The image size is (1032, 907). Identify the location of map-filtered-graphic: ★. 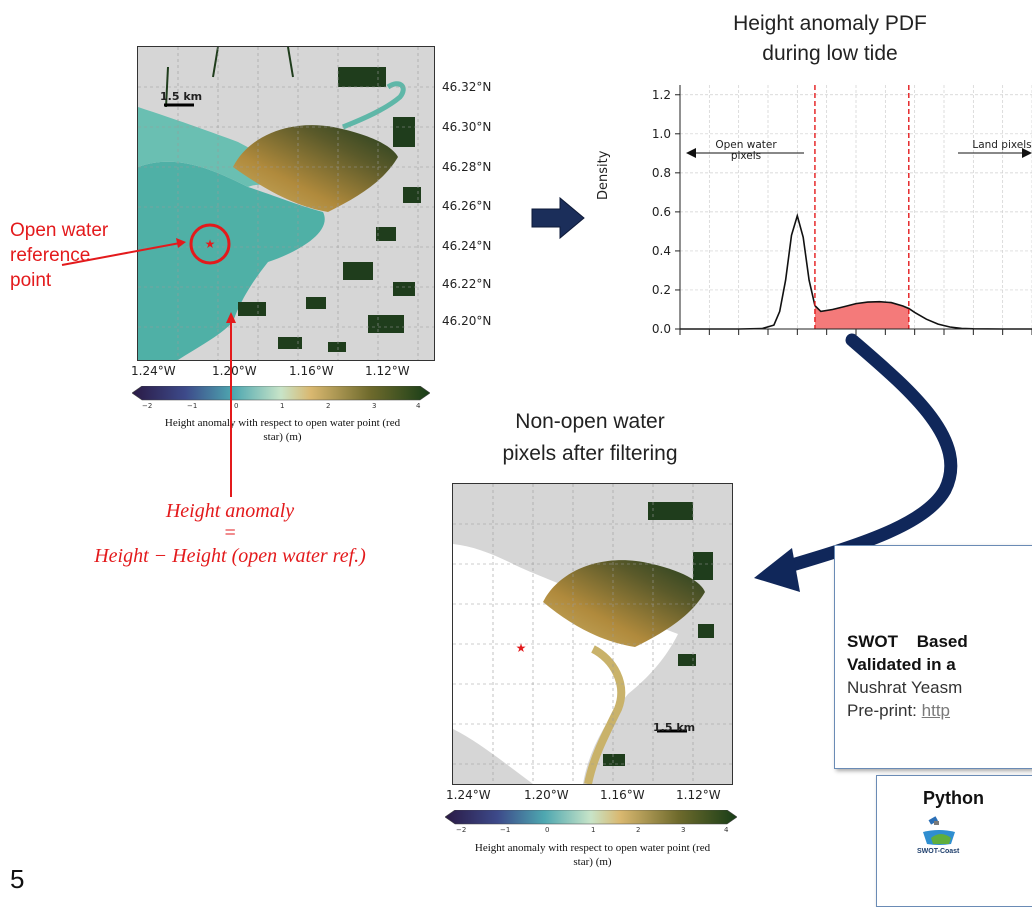
(592, 634).